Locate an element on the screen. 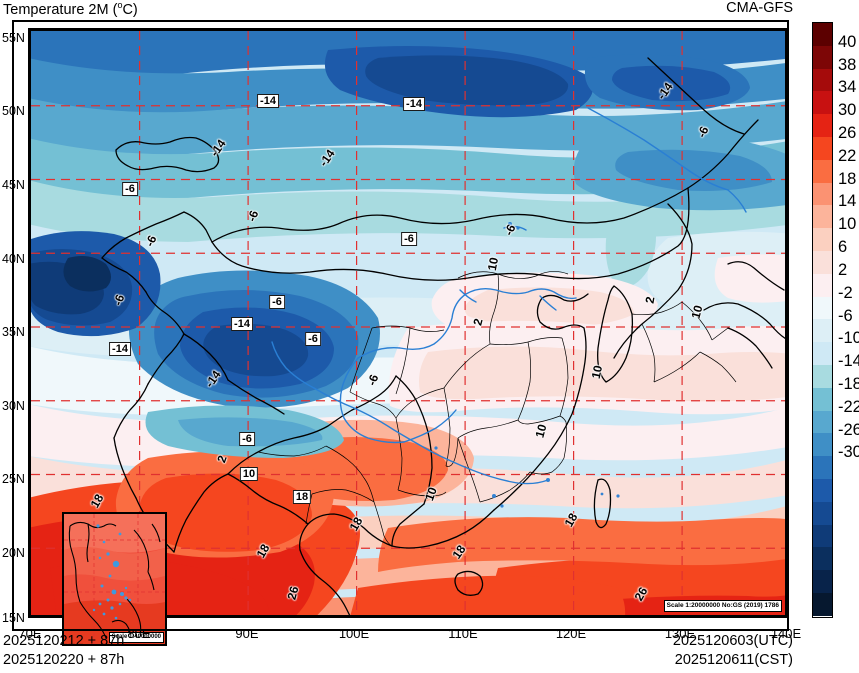 This screenshot has height=673, width=859. x-tick-80e: 80E is located at coordinates (139, 633).